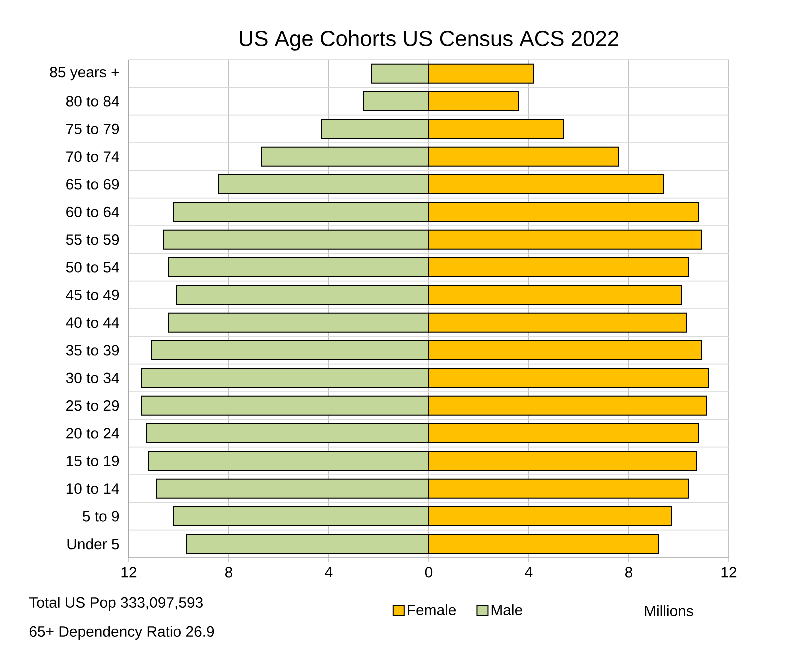  Describe the element at coordinates (101, 516) in the screenshot. I see `y-tick-label: 5 to 9` at that location.